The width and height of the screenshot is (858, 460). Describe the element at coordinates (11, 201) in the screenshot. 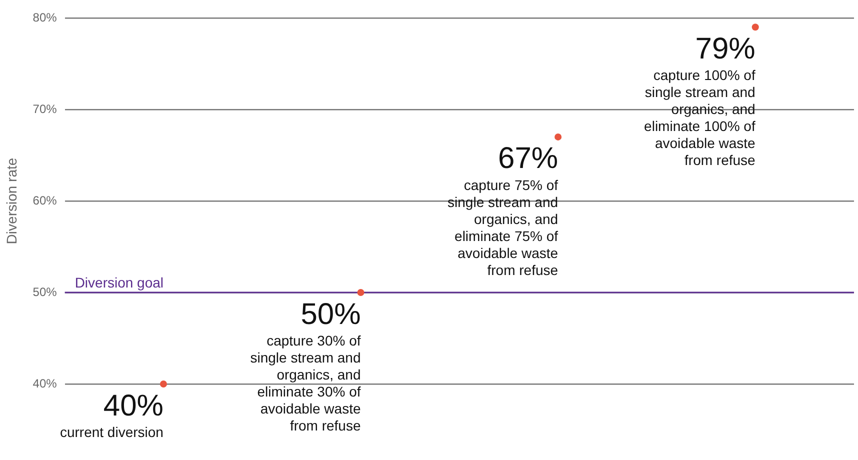

I see `y-axis-title: Diversion rate` at that location.